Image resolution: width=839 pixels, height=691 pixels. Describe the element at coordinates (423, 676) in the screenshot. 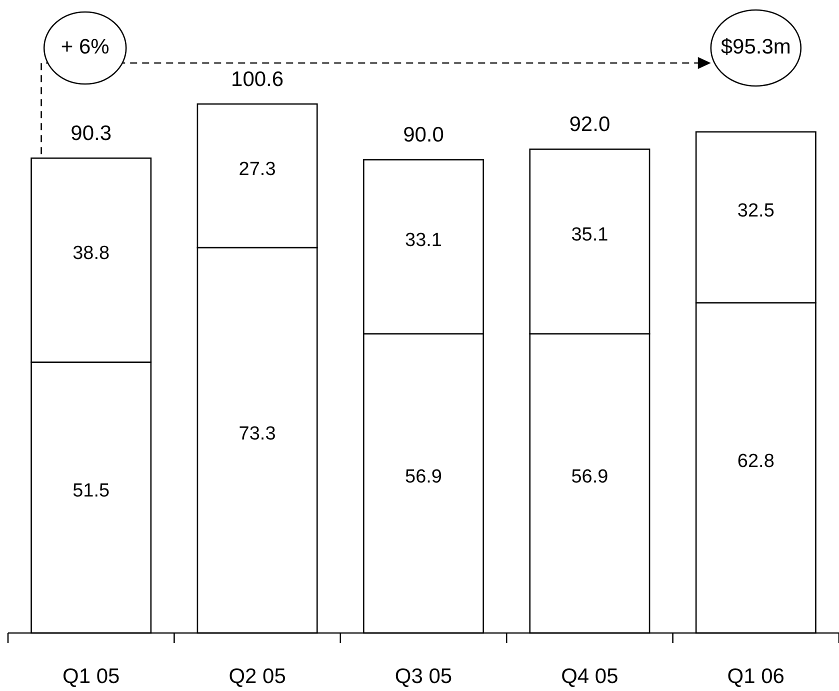

I see `x-tick-label: Q3 05` at that location.